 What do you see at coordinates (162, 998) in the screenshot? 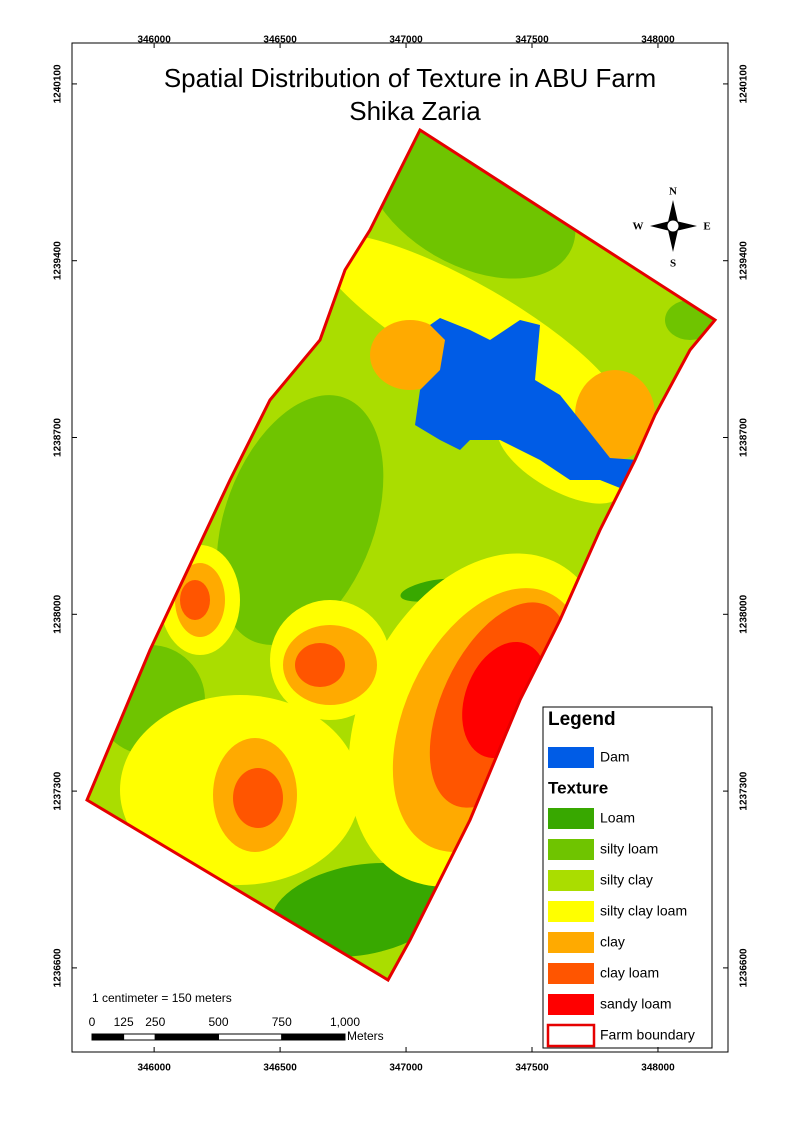
I see `scale-text: 1 centimeter = 150 meters` at bounding box center [162, 998].